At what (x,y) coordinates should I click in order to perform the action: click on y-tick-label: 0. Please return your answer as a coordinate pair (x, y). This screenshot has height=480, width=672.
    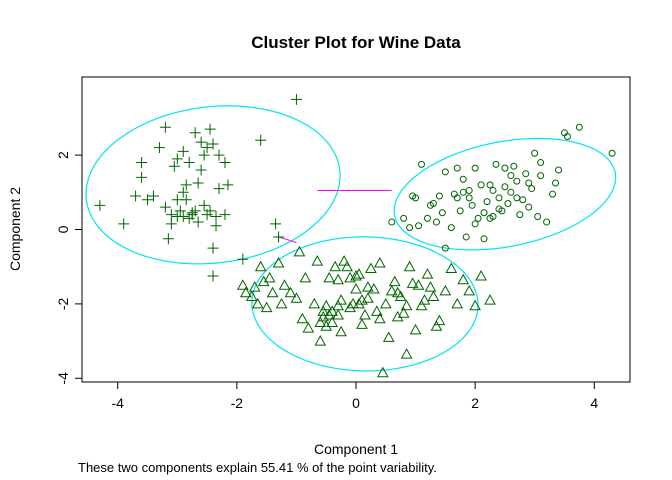
    Looking at the image, I should click on (63, 229).